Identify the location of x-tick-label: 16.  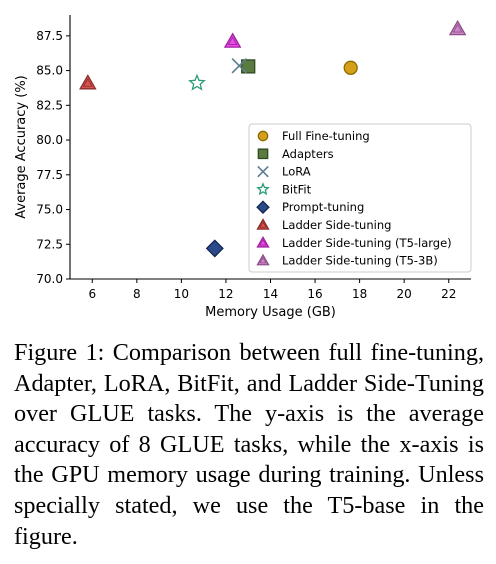
(314, 294).